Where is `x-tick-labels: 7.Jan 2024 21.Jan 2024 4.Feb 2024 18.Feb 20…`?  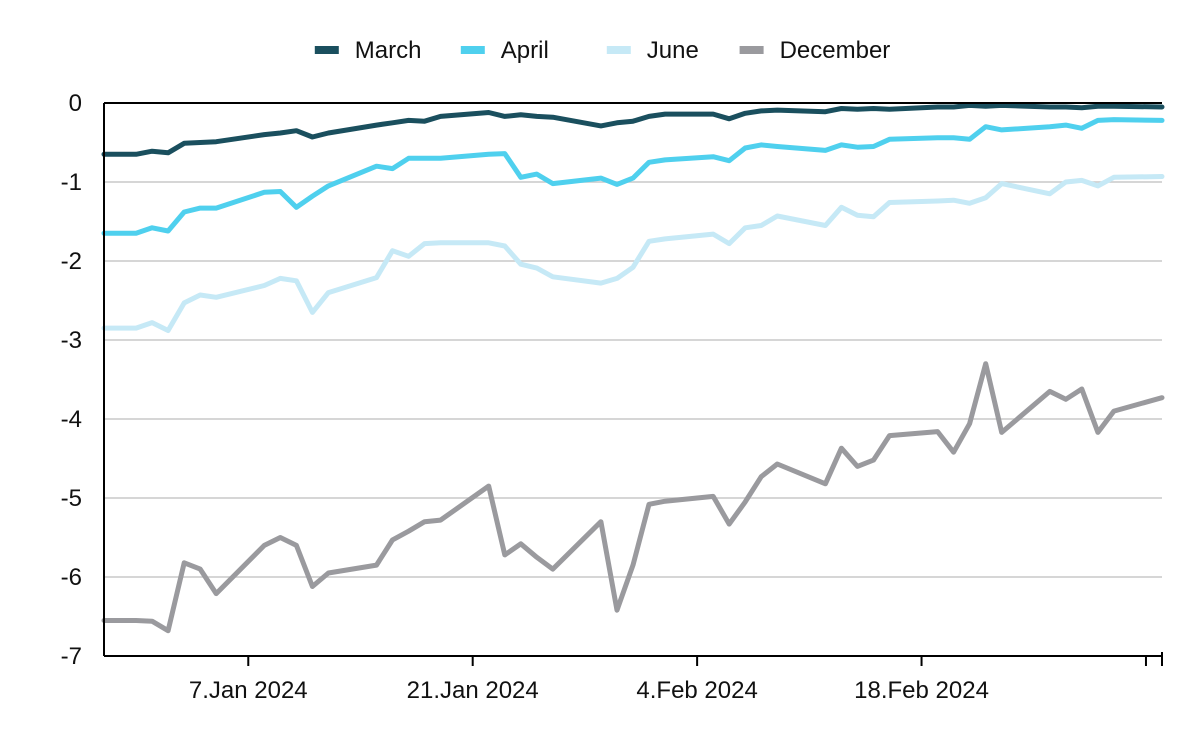
x-tick-labels: 7.Jan 2024 21.Jan 2024 4.Feb 2024 18.Feb 20… is located at coordinates (589, 690).